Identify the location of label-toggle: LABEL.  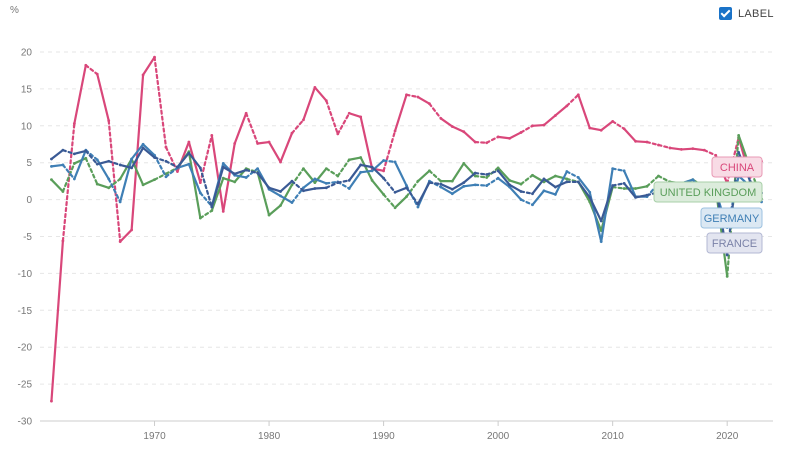
(746, 13).